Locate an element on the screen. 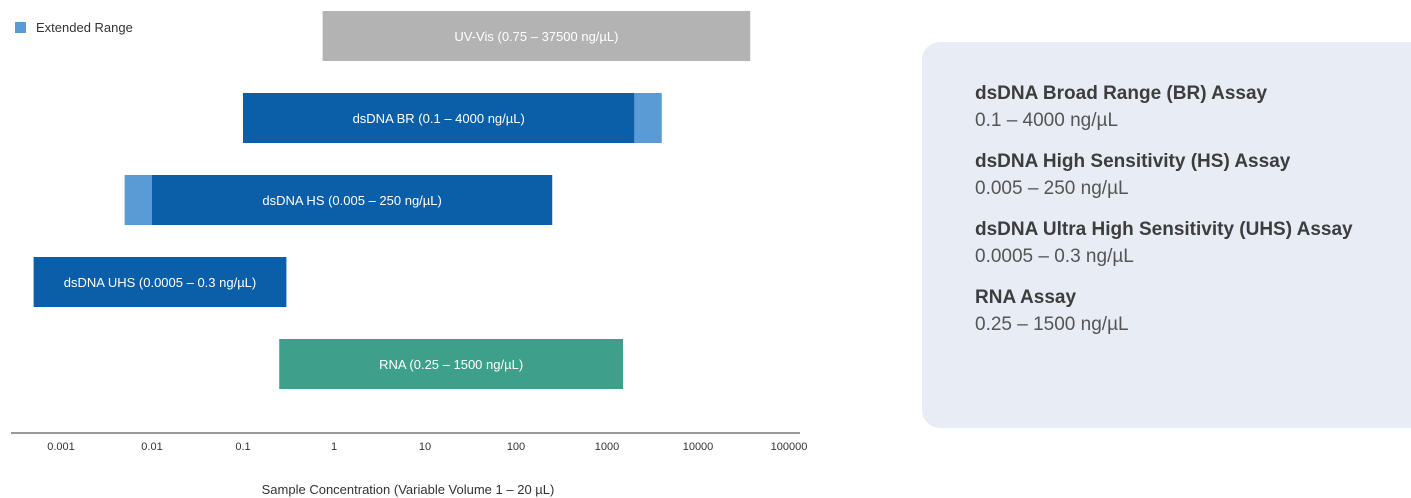  x-tick-label: 10 is located at coordinates (425, 447).